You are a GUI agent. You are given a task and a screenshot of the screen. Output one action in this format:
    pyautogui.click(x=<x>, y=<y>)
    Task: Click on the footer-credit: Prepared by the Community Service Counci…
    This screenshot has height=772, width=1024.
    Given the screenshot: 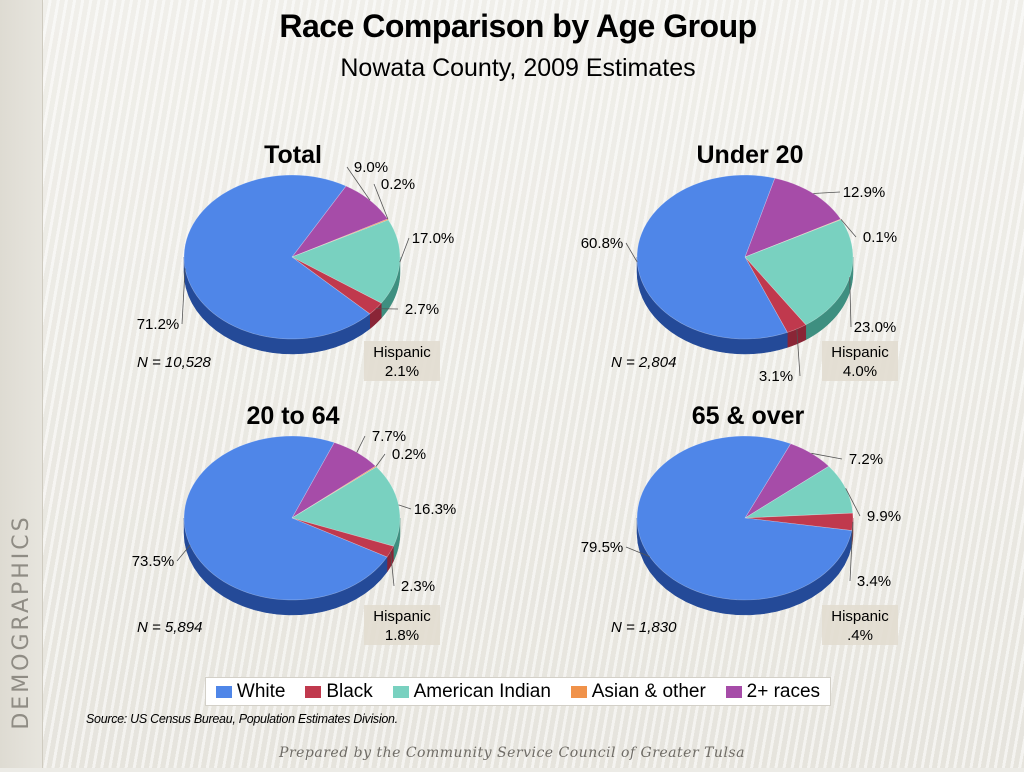 What is the action you would take?
    pyautogui.click(x=512, y=753)
    